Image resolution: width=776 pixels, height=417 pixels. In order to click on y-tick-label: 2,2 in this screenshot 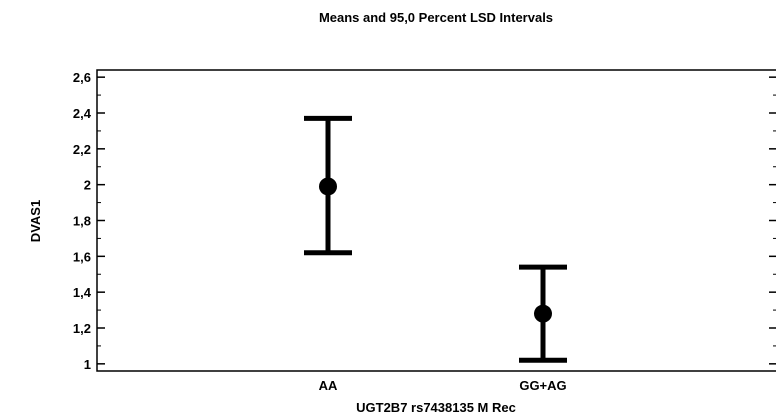, I will do `click(82, 149)`.